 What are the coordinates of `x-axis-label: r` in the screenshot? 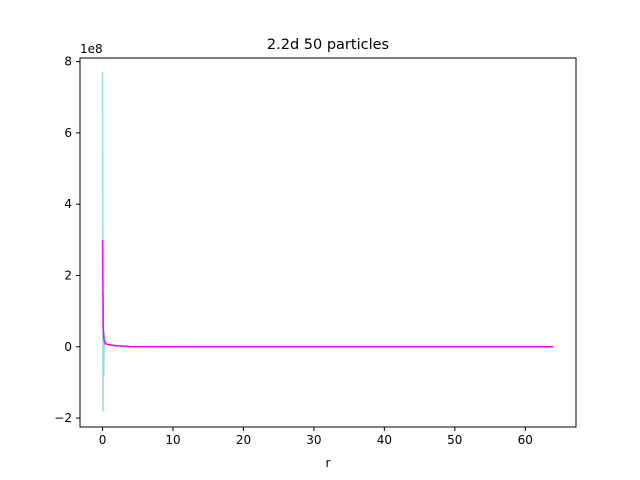 It's located at (328, 463).